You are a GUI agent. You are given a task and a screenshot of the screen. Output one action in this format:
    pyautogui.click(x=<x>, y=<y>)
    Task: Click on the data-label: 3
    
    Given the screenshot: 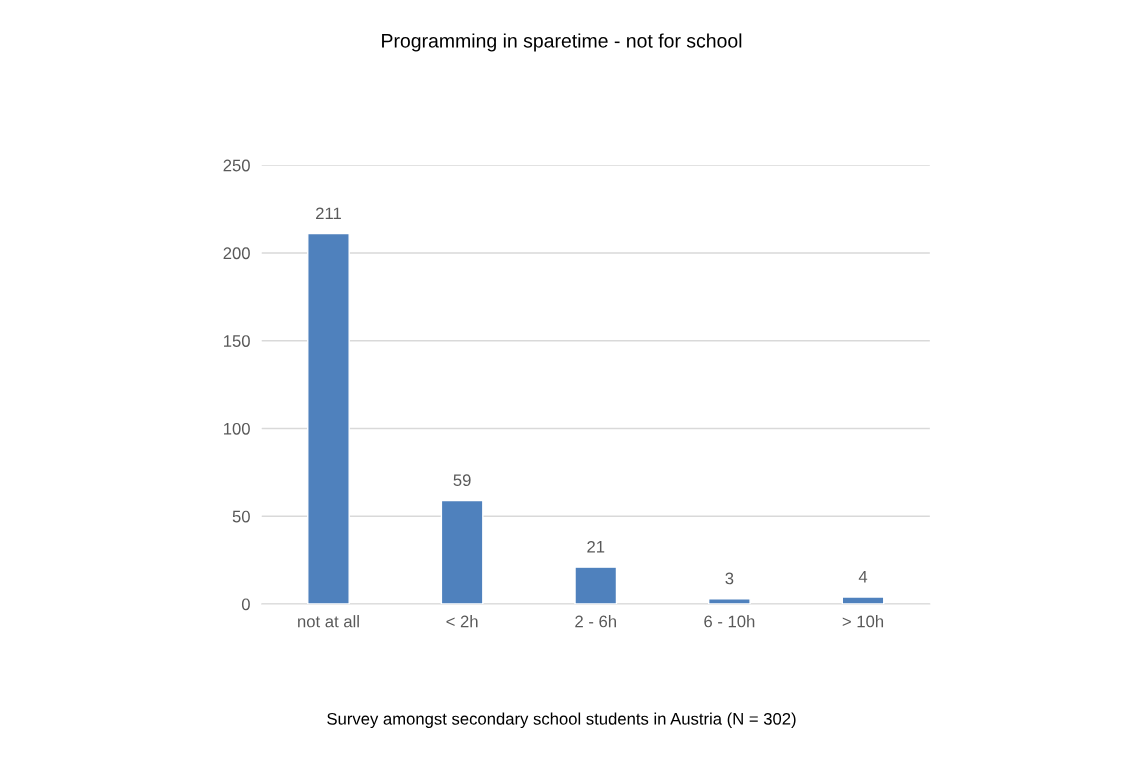 What is the action you would take?
    pyautogui.click(x=729, y=578)
    